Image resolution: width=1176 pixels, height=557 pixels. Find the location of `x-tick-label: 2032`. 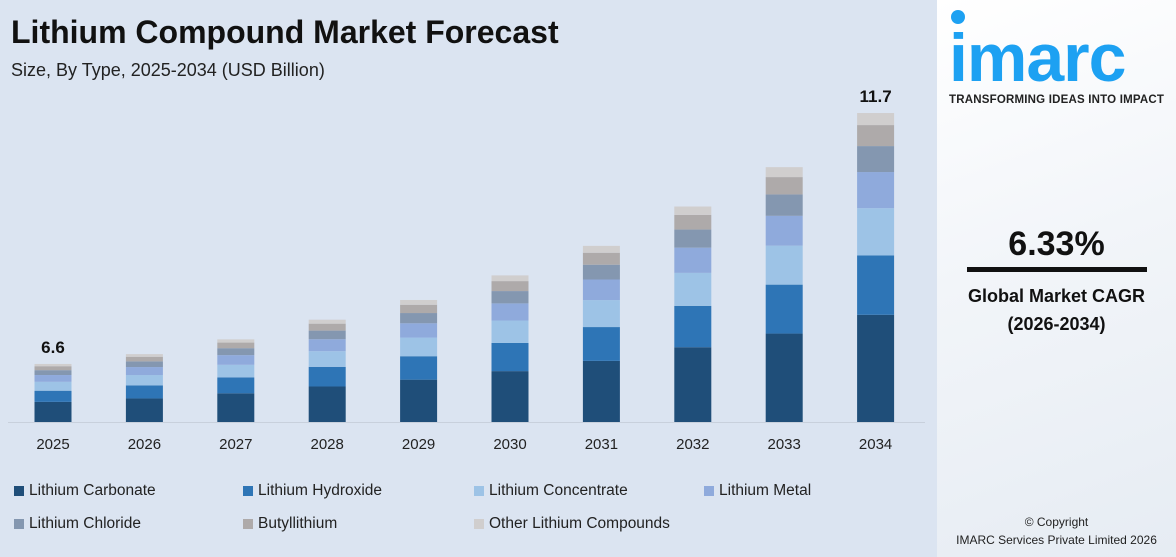

x-tick-label: 2032 is located at coordinates (692, 444).